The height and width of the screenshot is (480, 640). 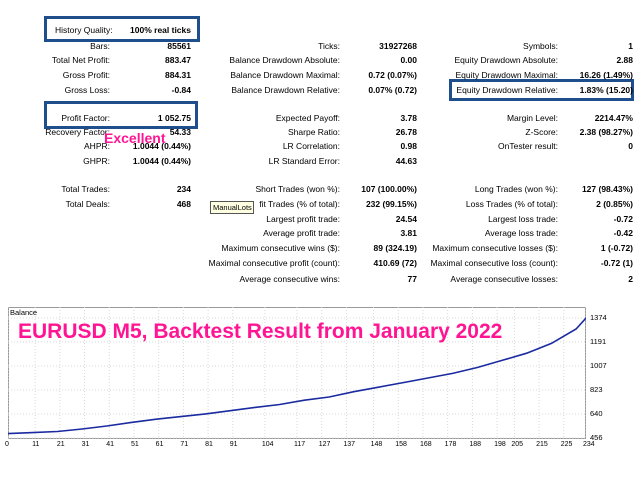 I want to click on stat-value: 77, so click(x=412, y=279).